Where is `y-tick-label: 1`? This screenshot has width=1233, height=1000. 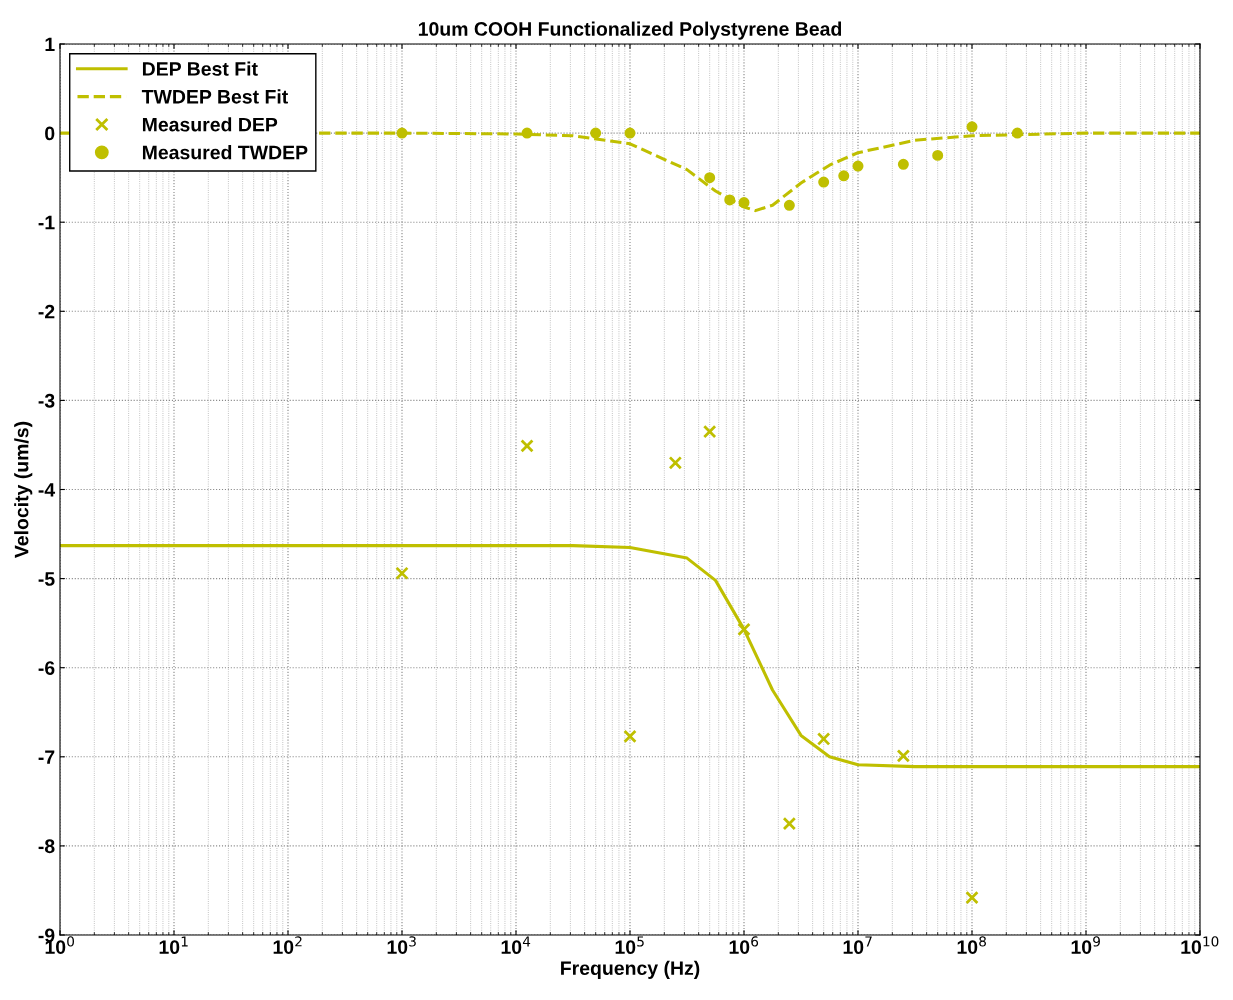 y-tick-label: 1 is located at coordinates (50, 44).